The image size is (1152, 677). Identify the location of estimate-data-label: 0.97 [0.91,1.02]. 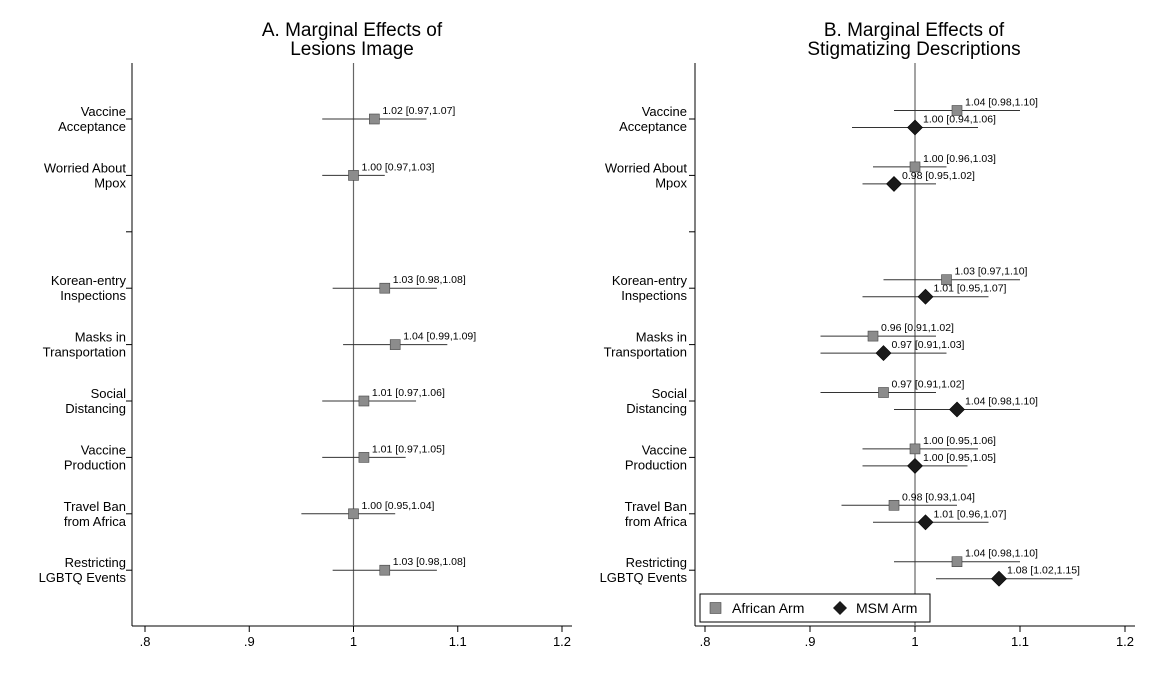
(928, 385).